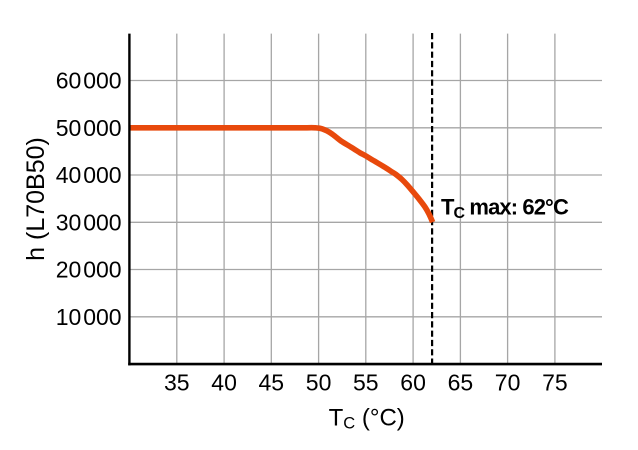 This screenshot has width=638, height=450. I want to click on svg-text: 75, so click(555, 383).